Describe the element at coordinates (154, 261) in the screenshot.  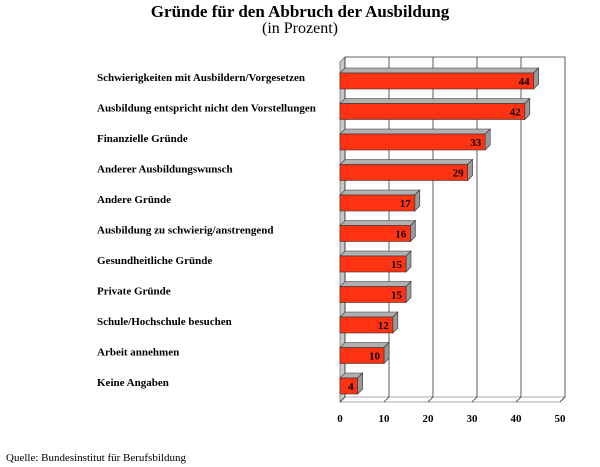
I see `category-label: Gesundheitliche Gründe` at that location.